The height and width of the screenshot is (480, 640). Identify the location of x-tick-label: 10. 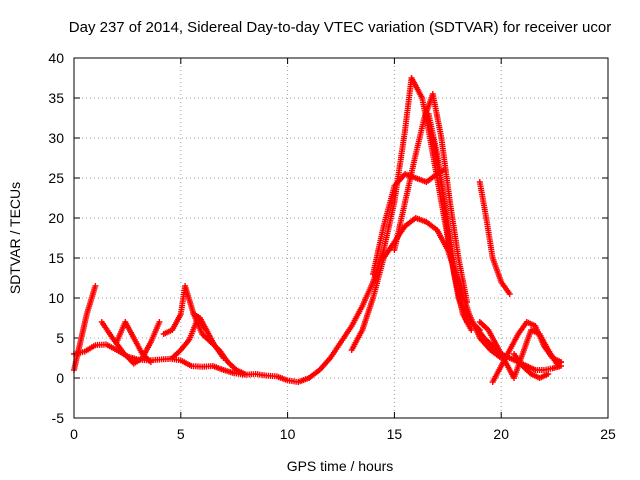
(288, 434).